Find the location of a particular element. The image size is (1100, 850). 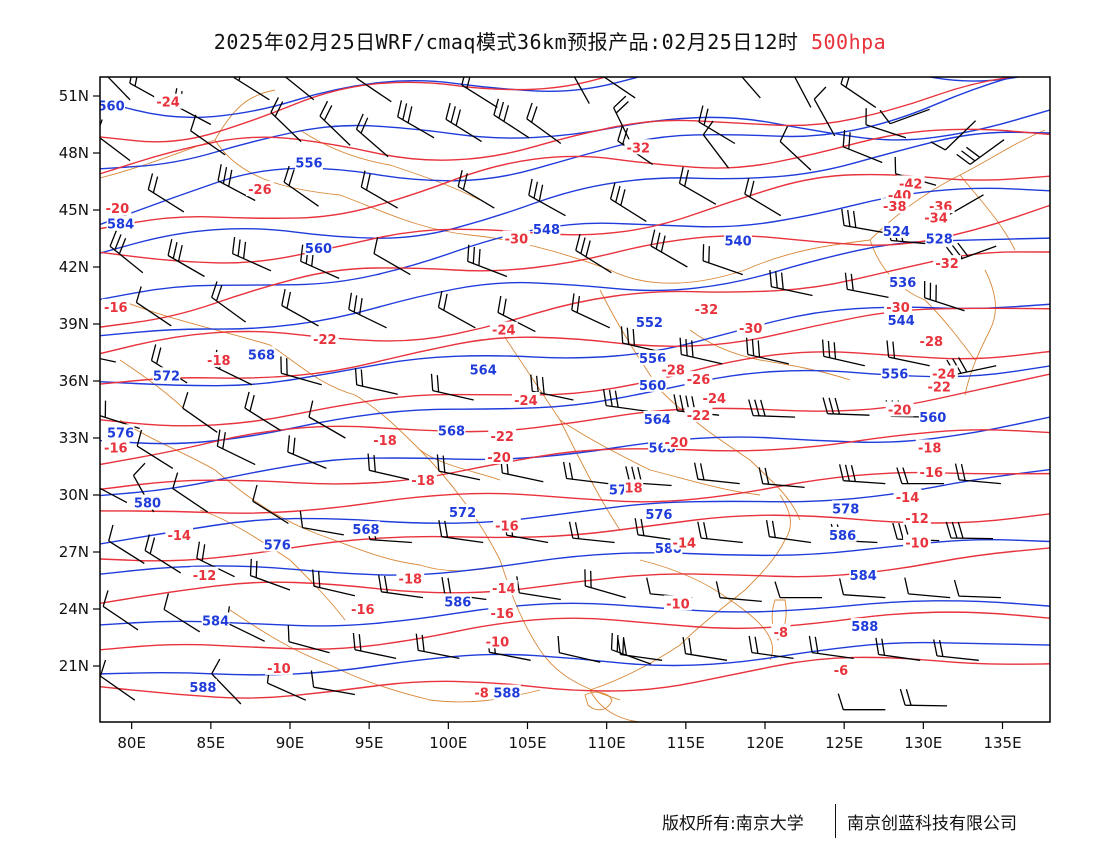

temperature-label: -8 is located at coordinates (481, 694).